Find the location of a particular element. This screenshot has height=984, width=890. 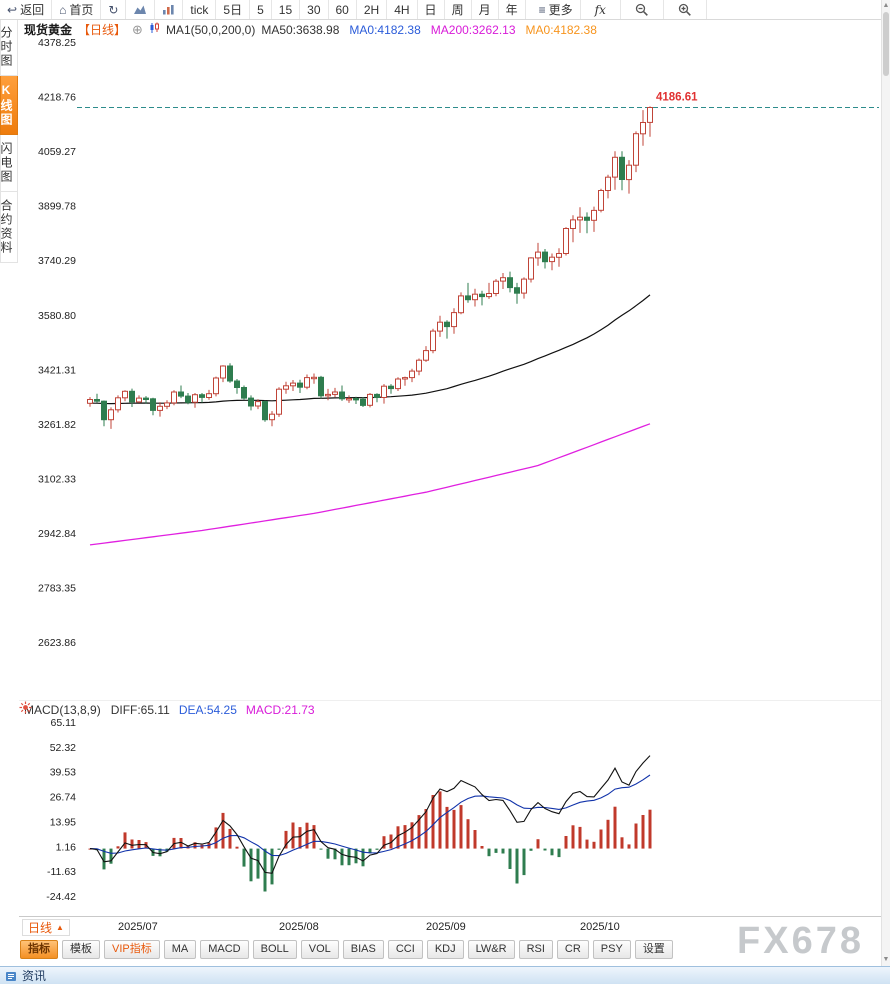

ma-value-label: MA50:3638.98 is located at coordinates (300, 29).